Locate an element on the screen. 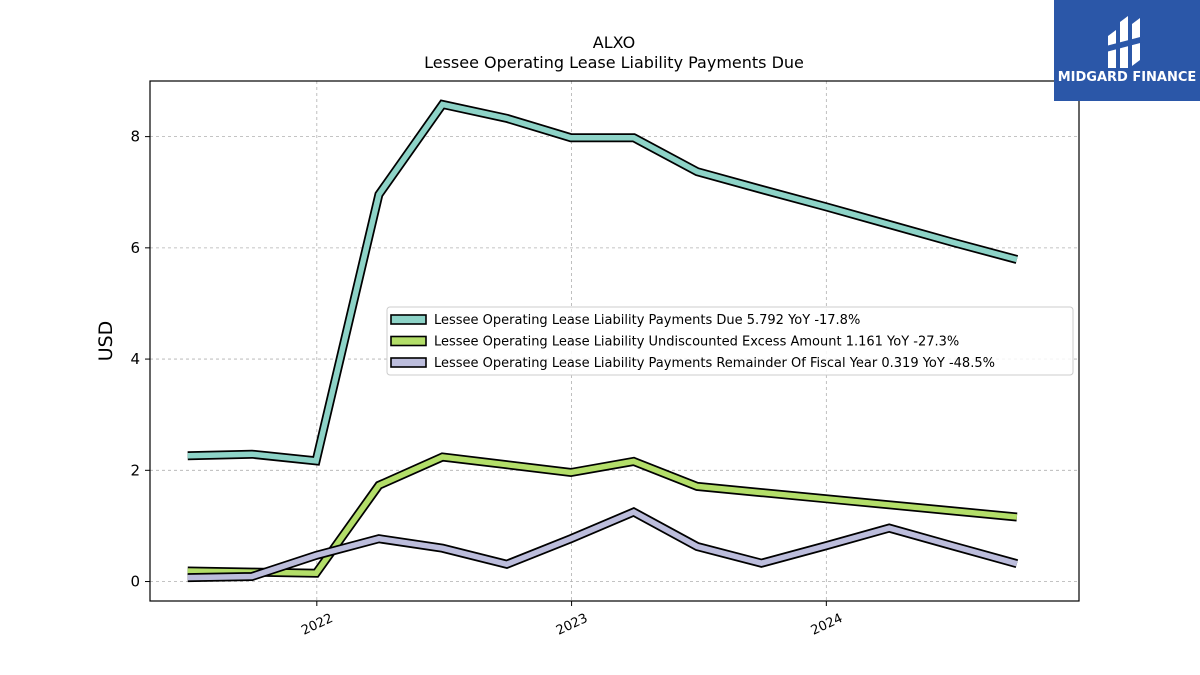  midgard-logo-icon is located at coordinates (1125, 42).